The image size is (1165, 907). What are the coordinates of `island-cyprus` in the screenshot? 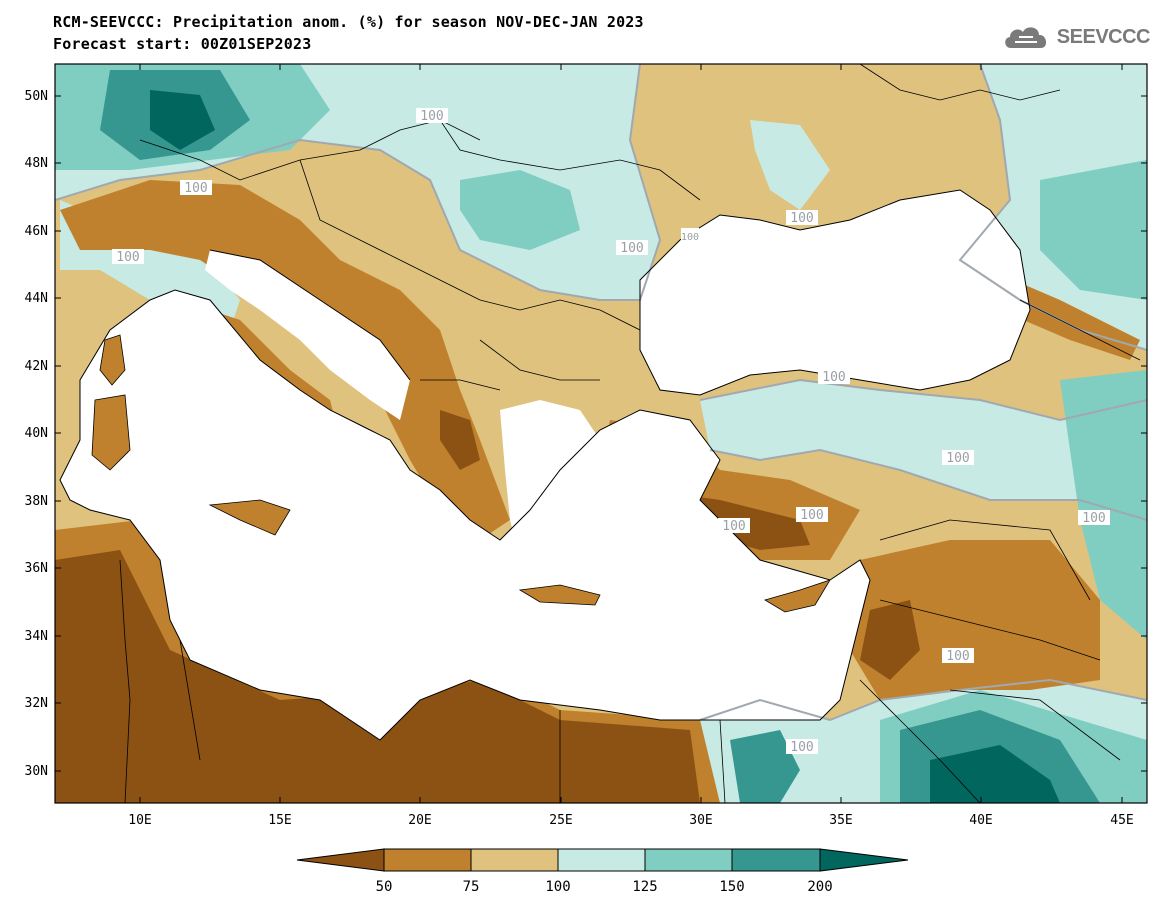 It's located at (797, 596).